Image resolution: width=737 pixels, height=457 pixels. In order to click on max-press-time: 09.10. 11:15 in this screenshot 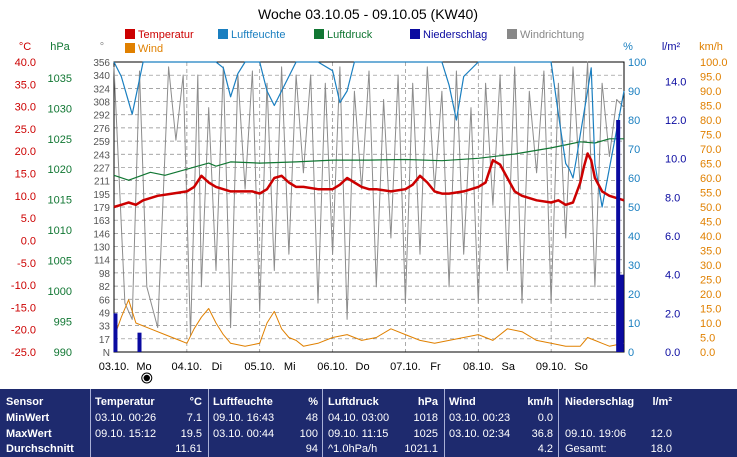, I will do `click(358, 434)`.